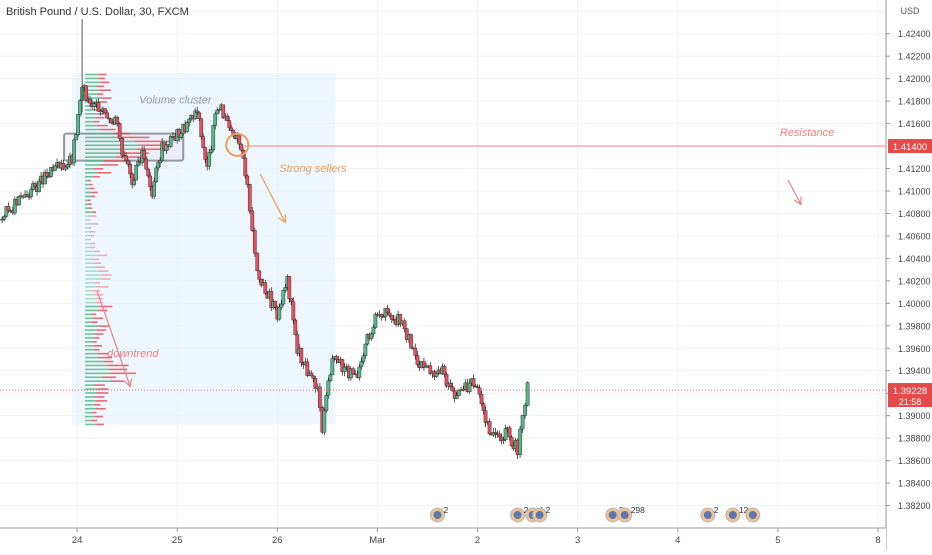 This screenshot has height=555, width=932. I want to click on time-tick-label: Mar, so click(377, 540).